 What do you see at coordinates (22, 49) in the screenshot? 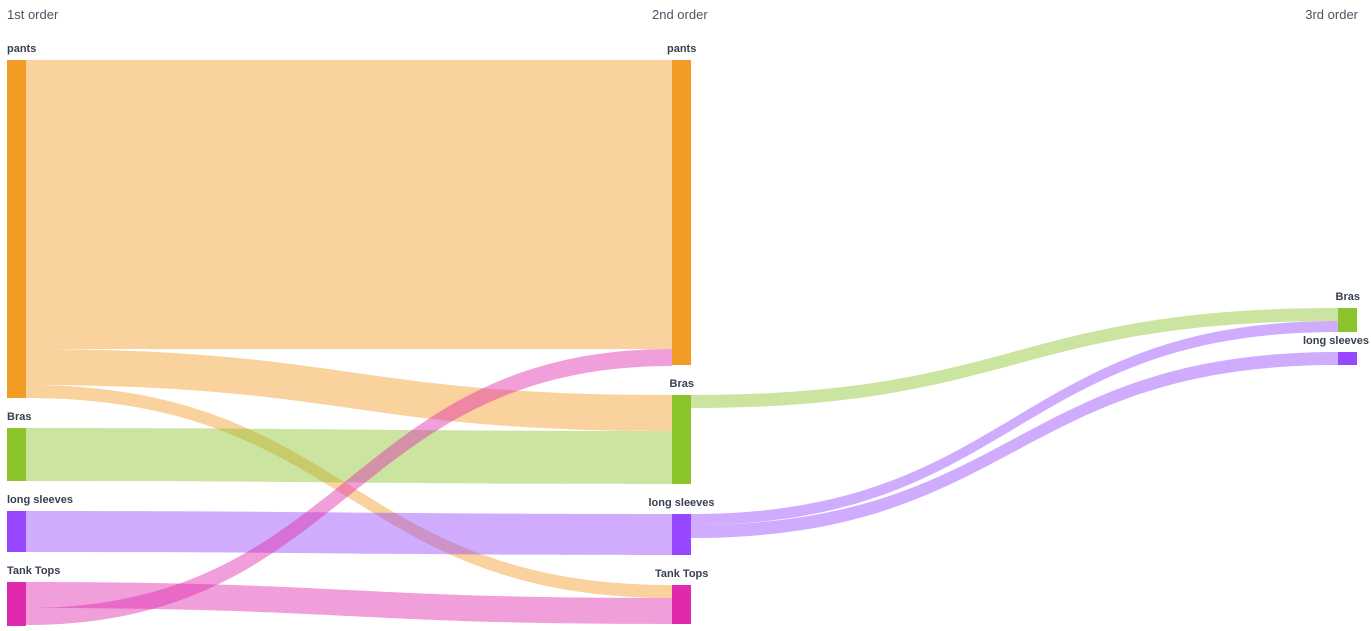
I see `node-label-1-pants: pants` at bounding box center [22, 49].